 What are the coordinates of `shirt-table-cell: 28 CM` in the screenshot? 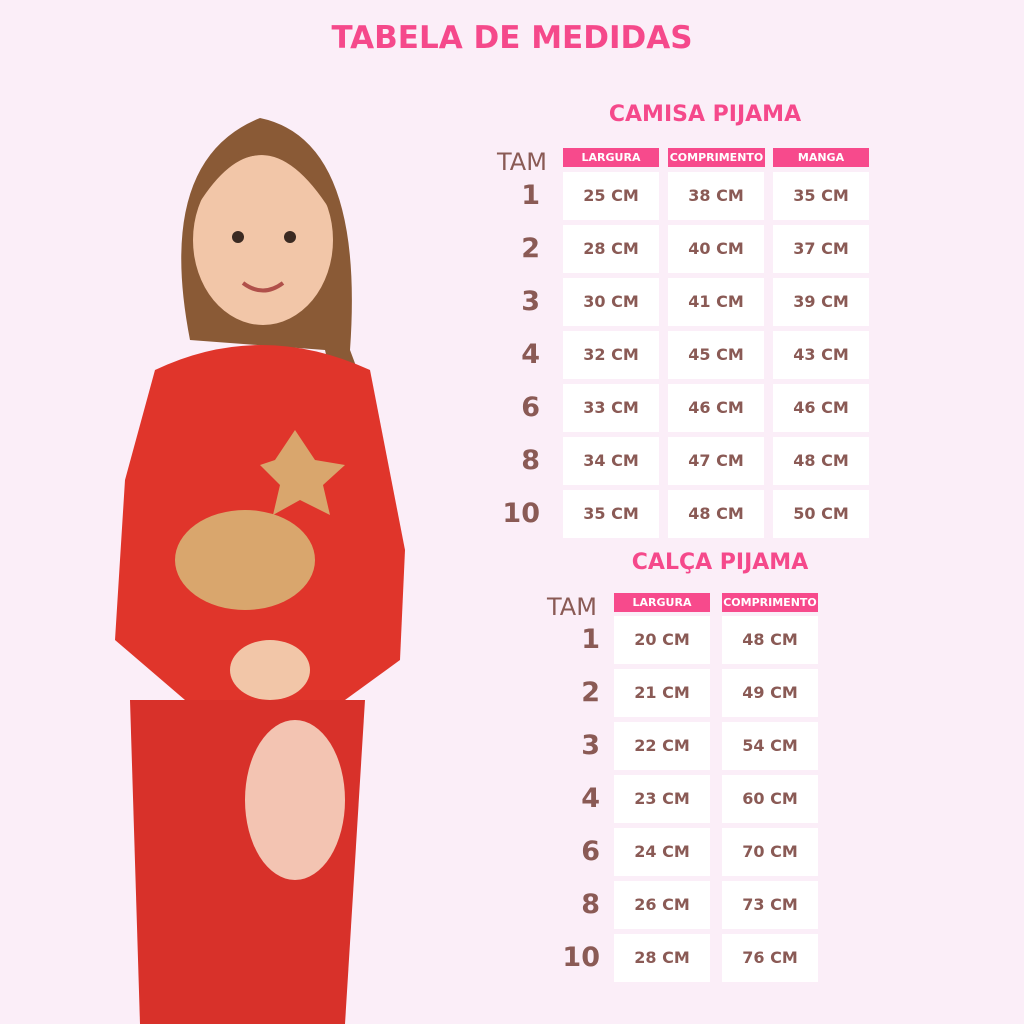 It's located at (611, 249).